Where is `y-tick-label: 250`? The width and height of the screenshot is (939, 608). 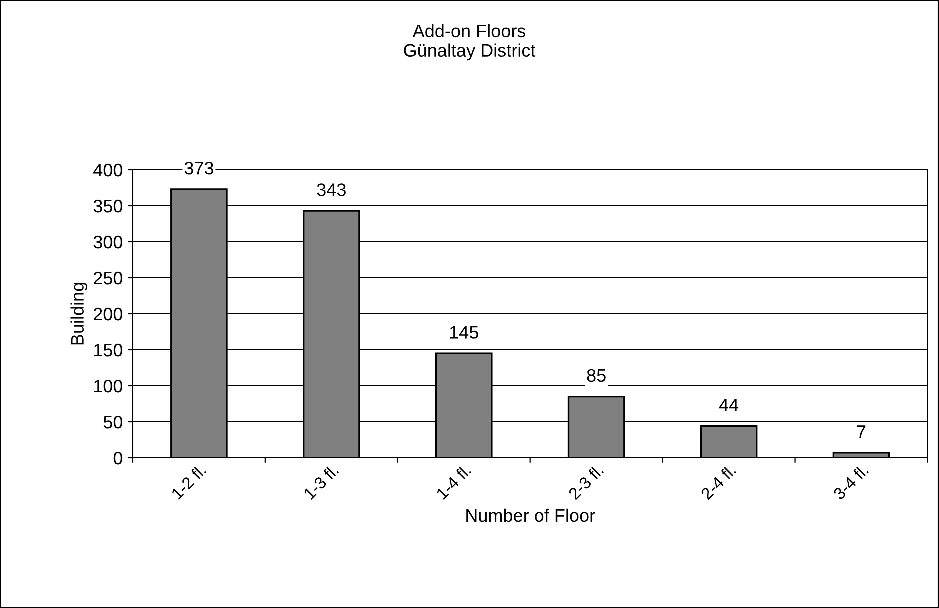 y-tick-label: 250 is located at coordinates (108, 278).